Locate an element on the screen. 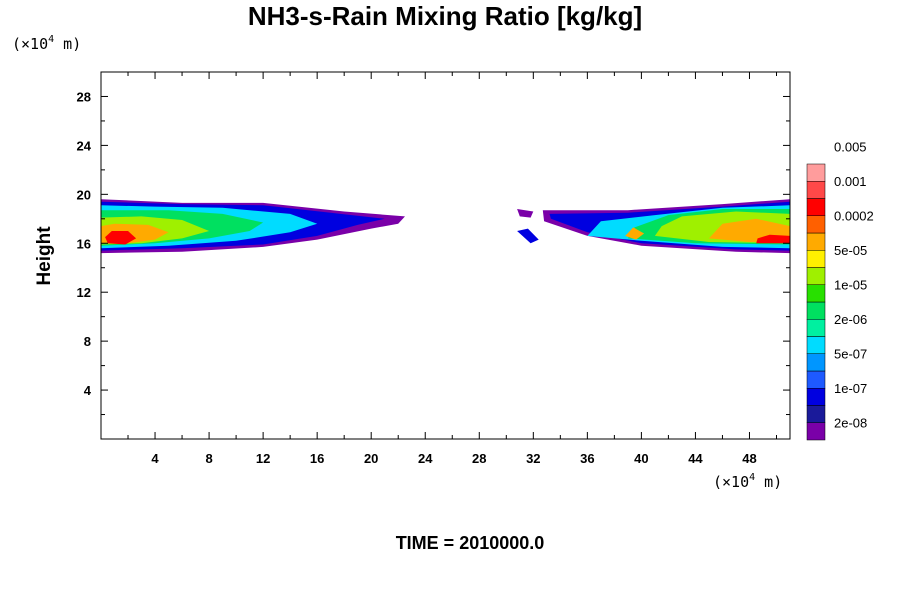 The image size is (900, 600). y-tick-label: 8 is located at coordinates (87, 341).